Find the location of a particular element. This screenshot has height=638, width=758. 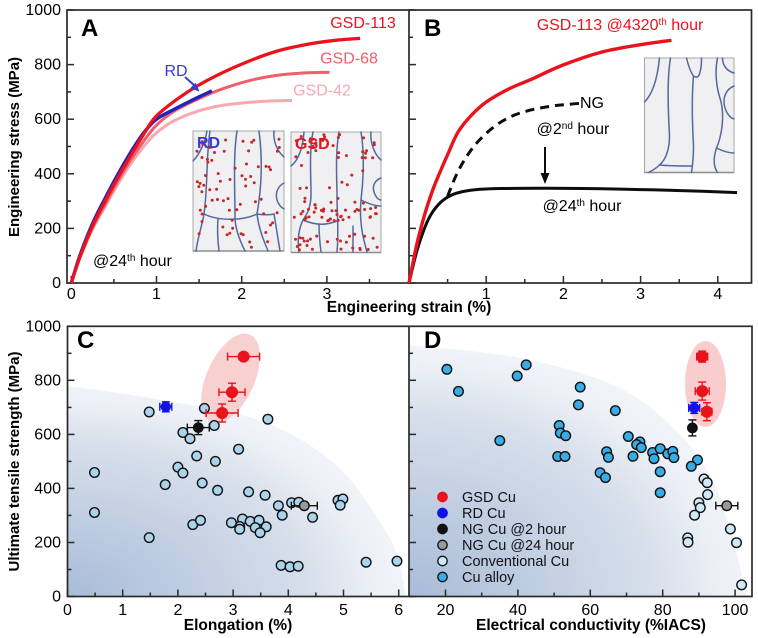

svg-text: 80 is located at coordinates (663, 610).